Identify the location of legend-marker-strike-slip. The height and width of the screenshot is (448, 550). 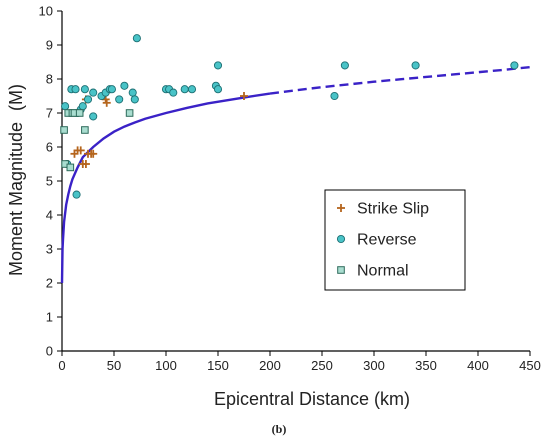
(341, 208).